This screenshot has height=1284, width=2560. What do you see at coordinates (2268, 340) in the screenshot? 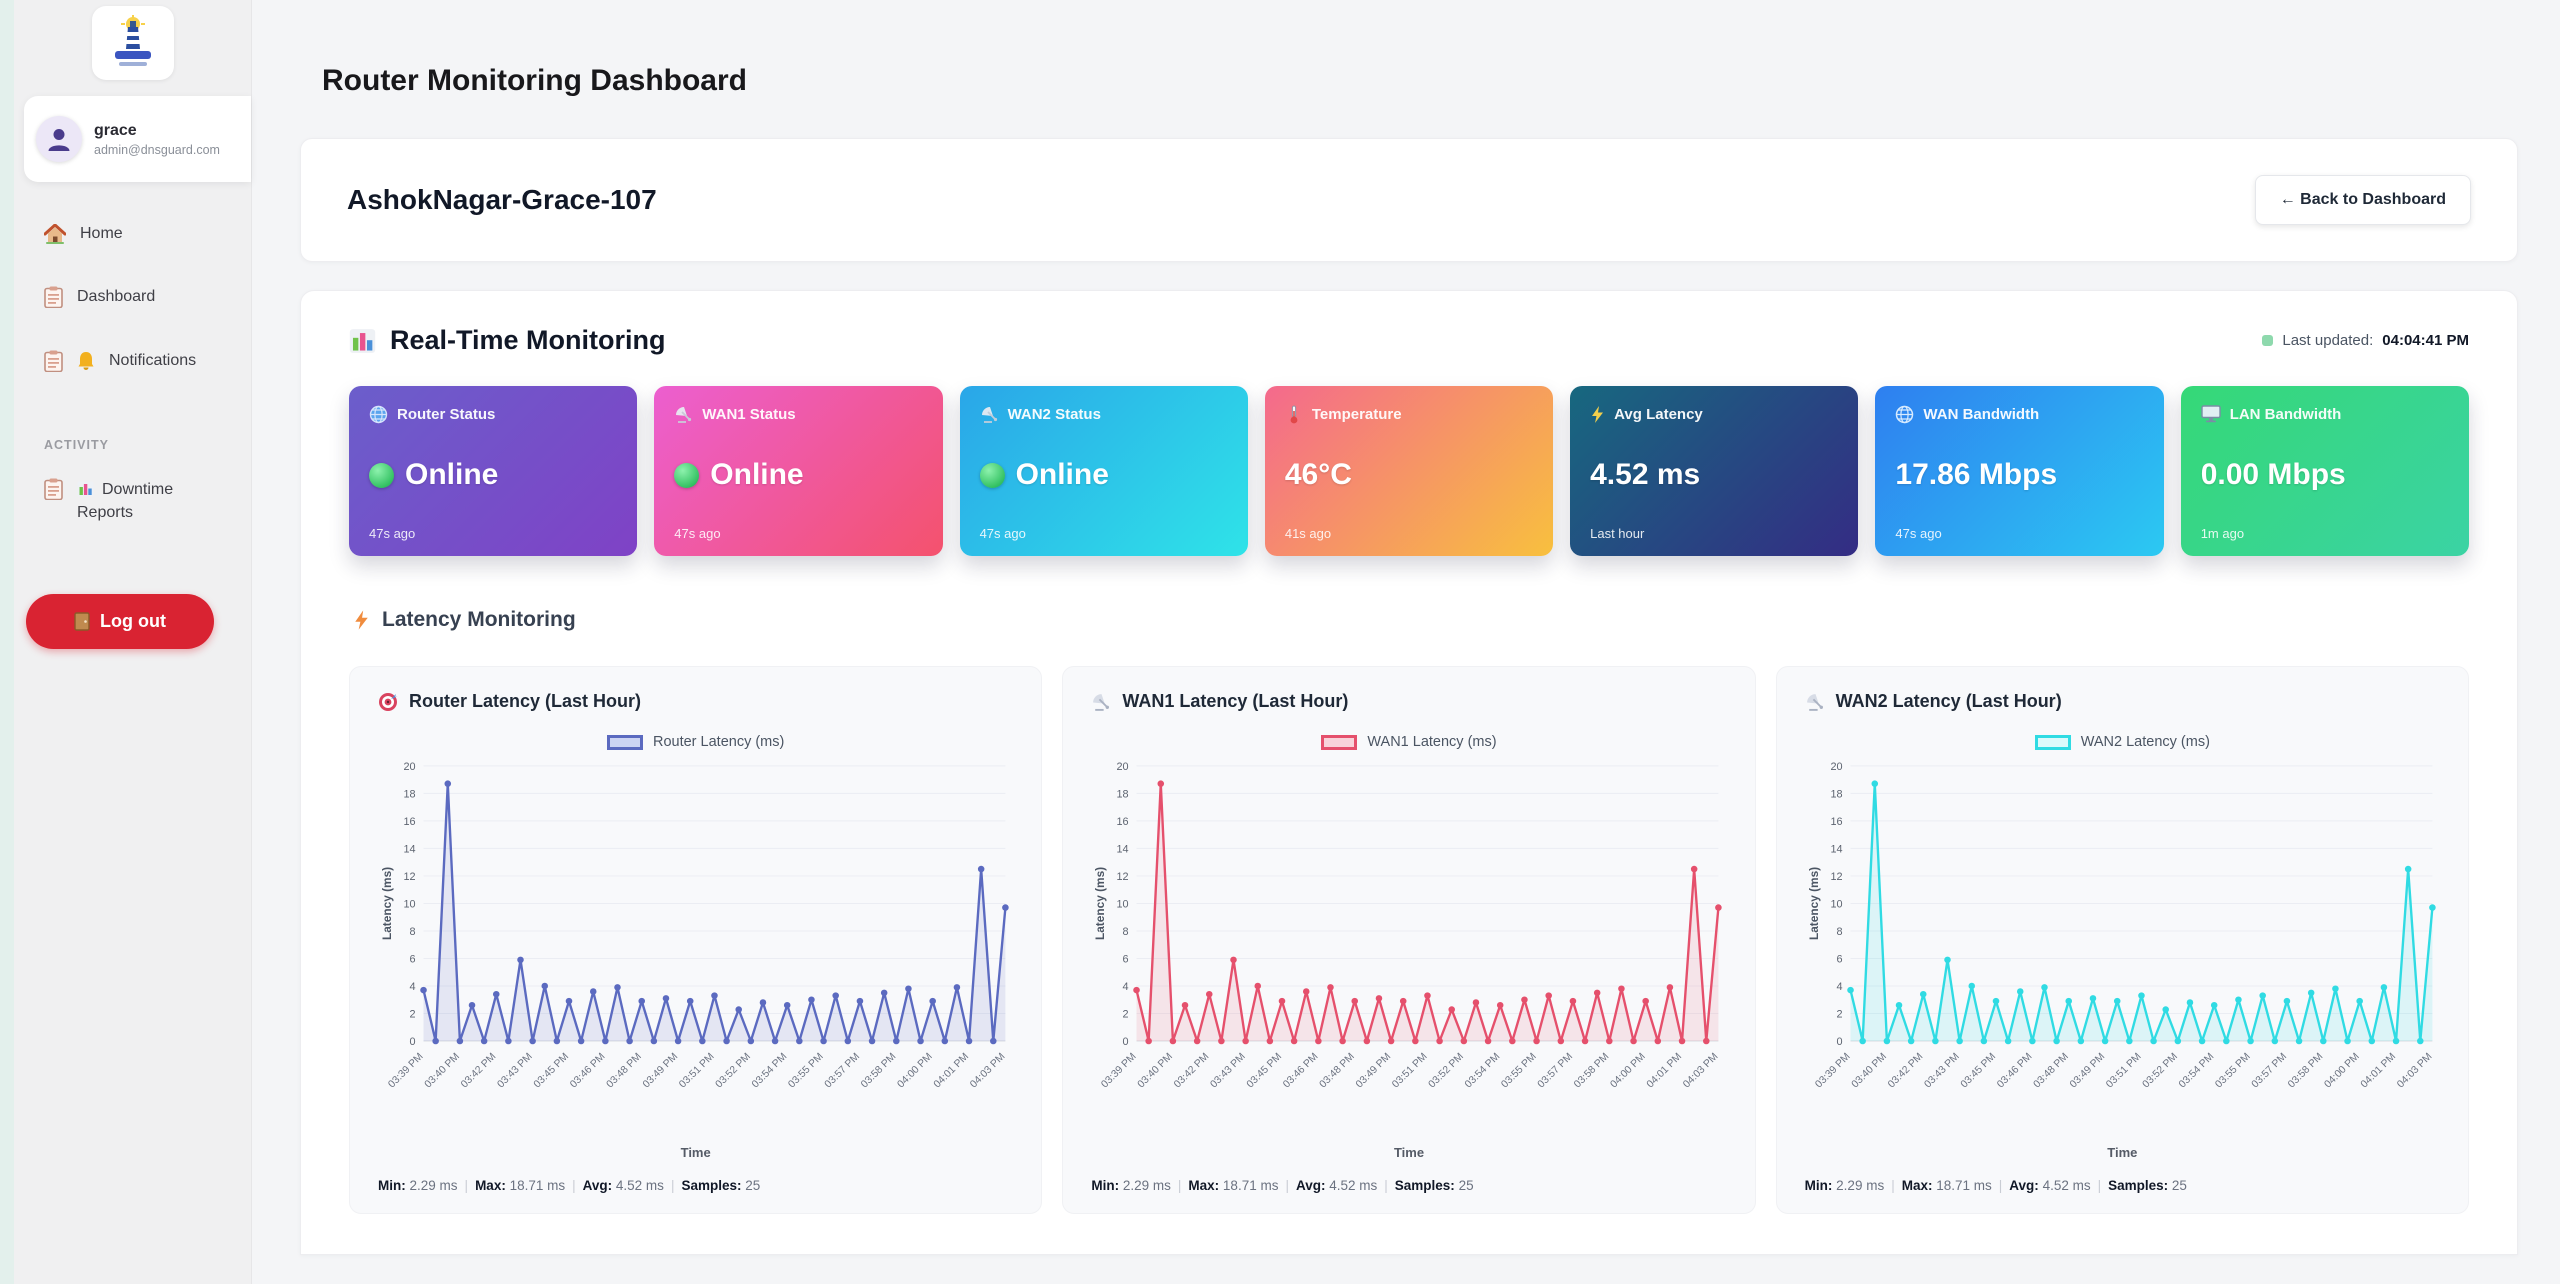
I see `live-dot-icon` at bounding box center [2268, 340].